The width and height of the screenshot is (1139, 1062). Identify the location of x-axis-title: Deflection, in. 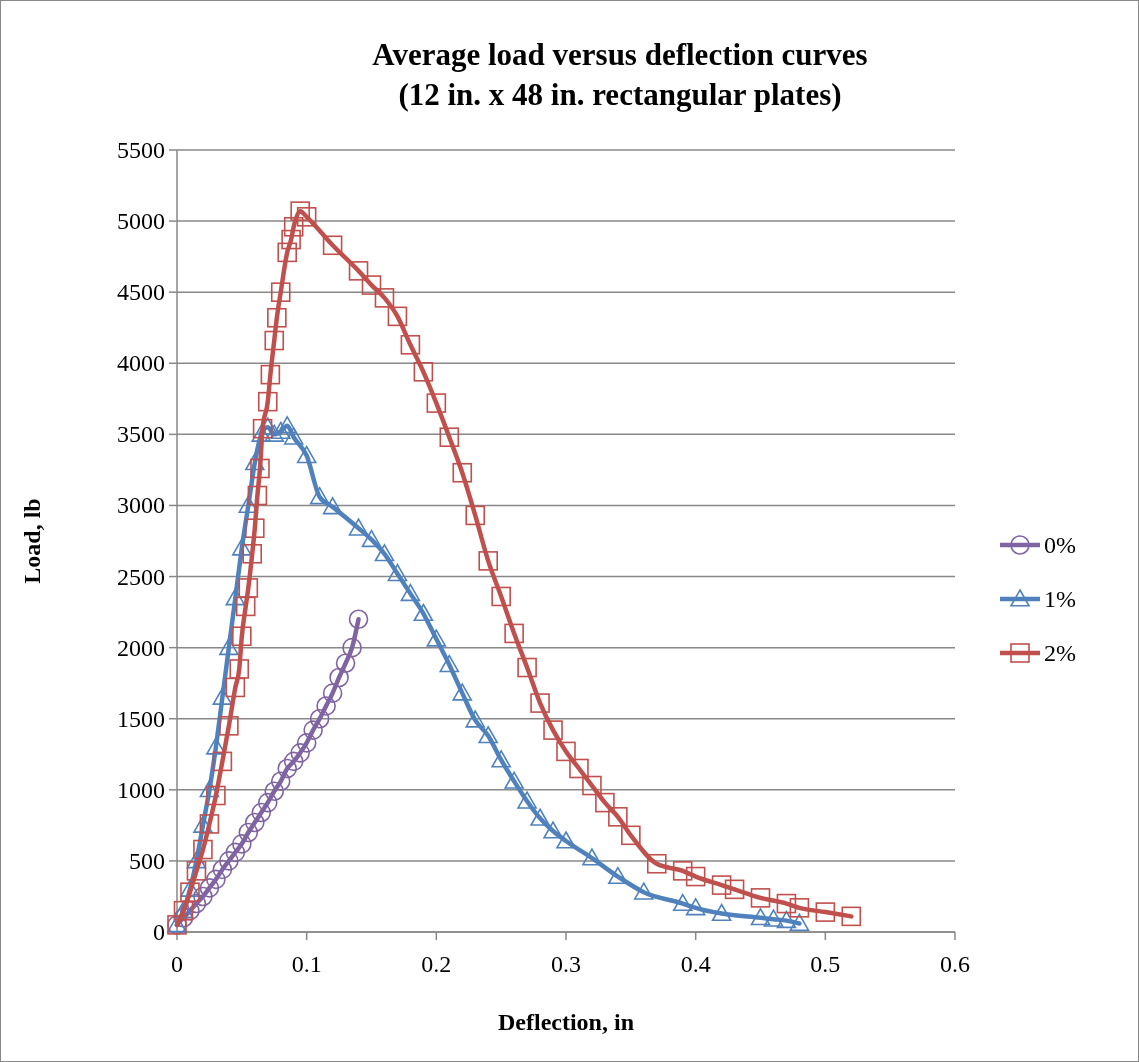
(566, 1022).